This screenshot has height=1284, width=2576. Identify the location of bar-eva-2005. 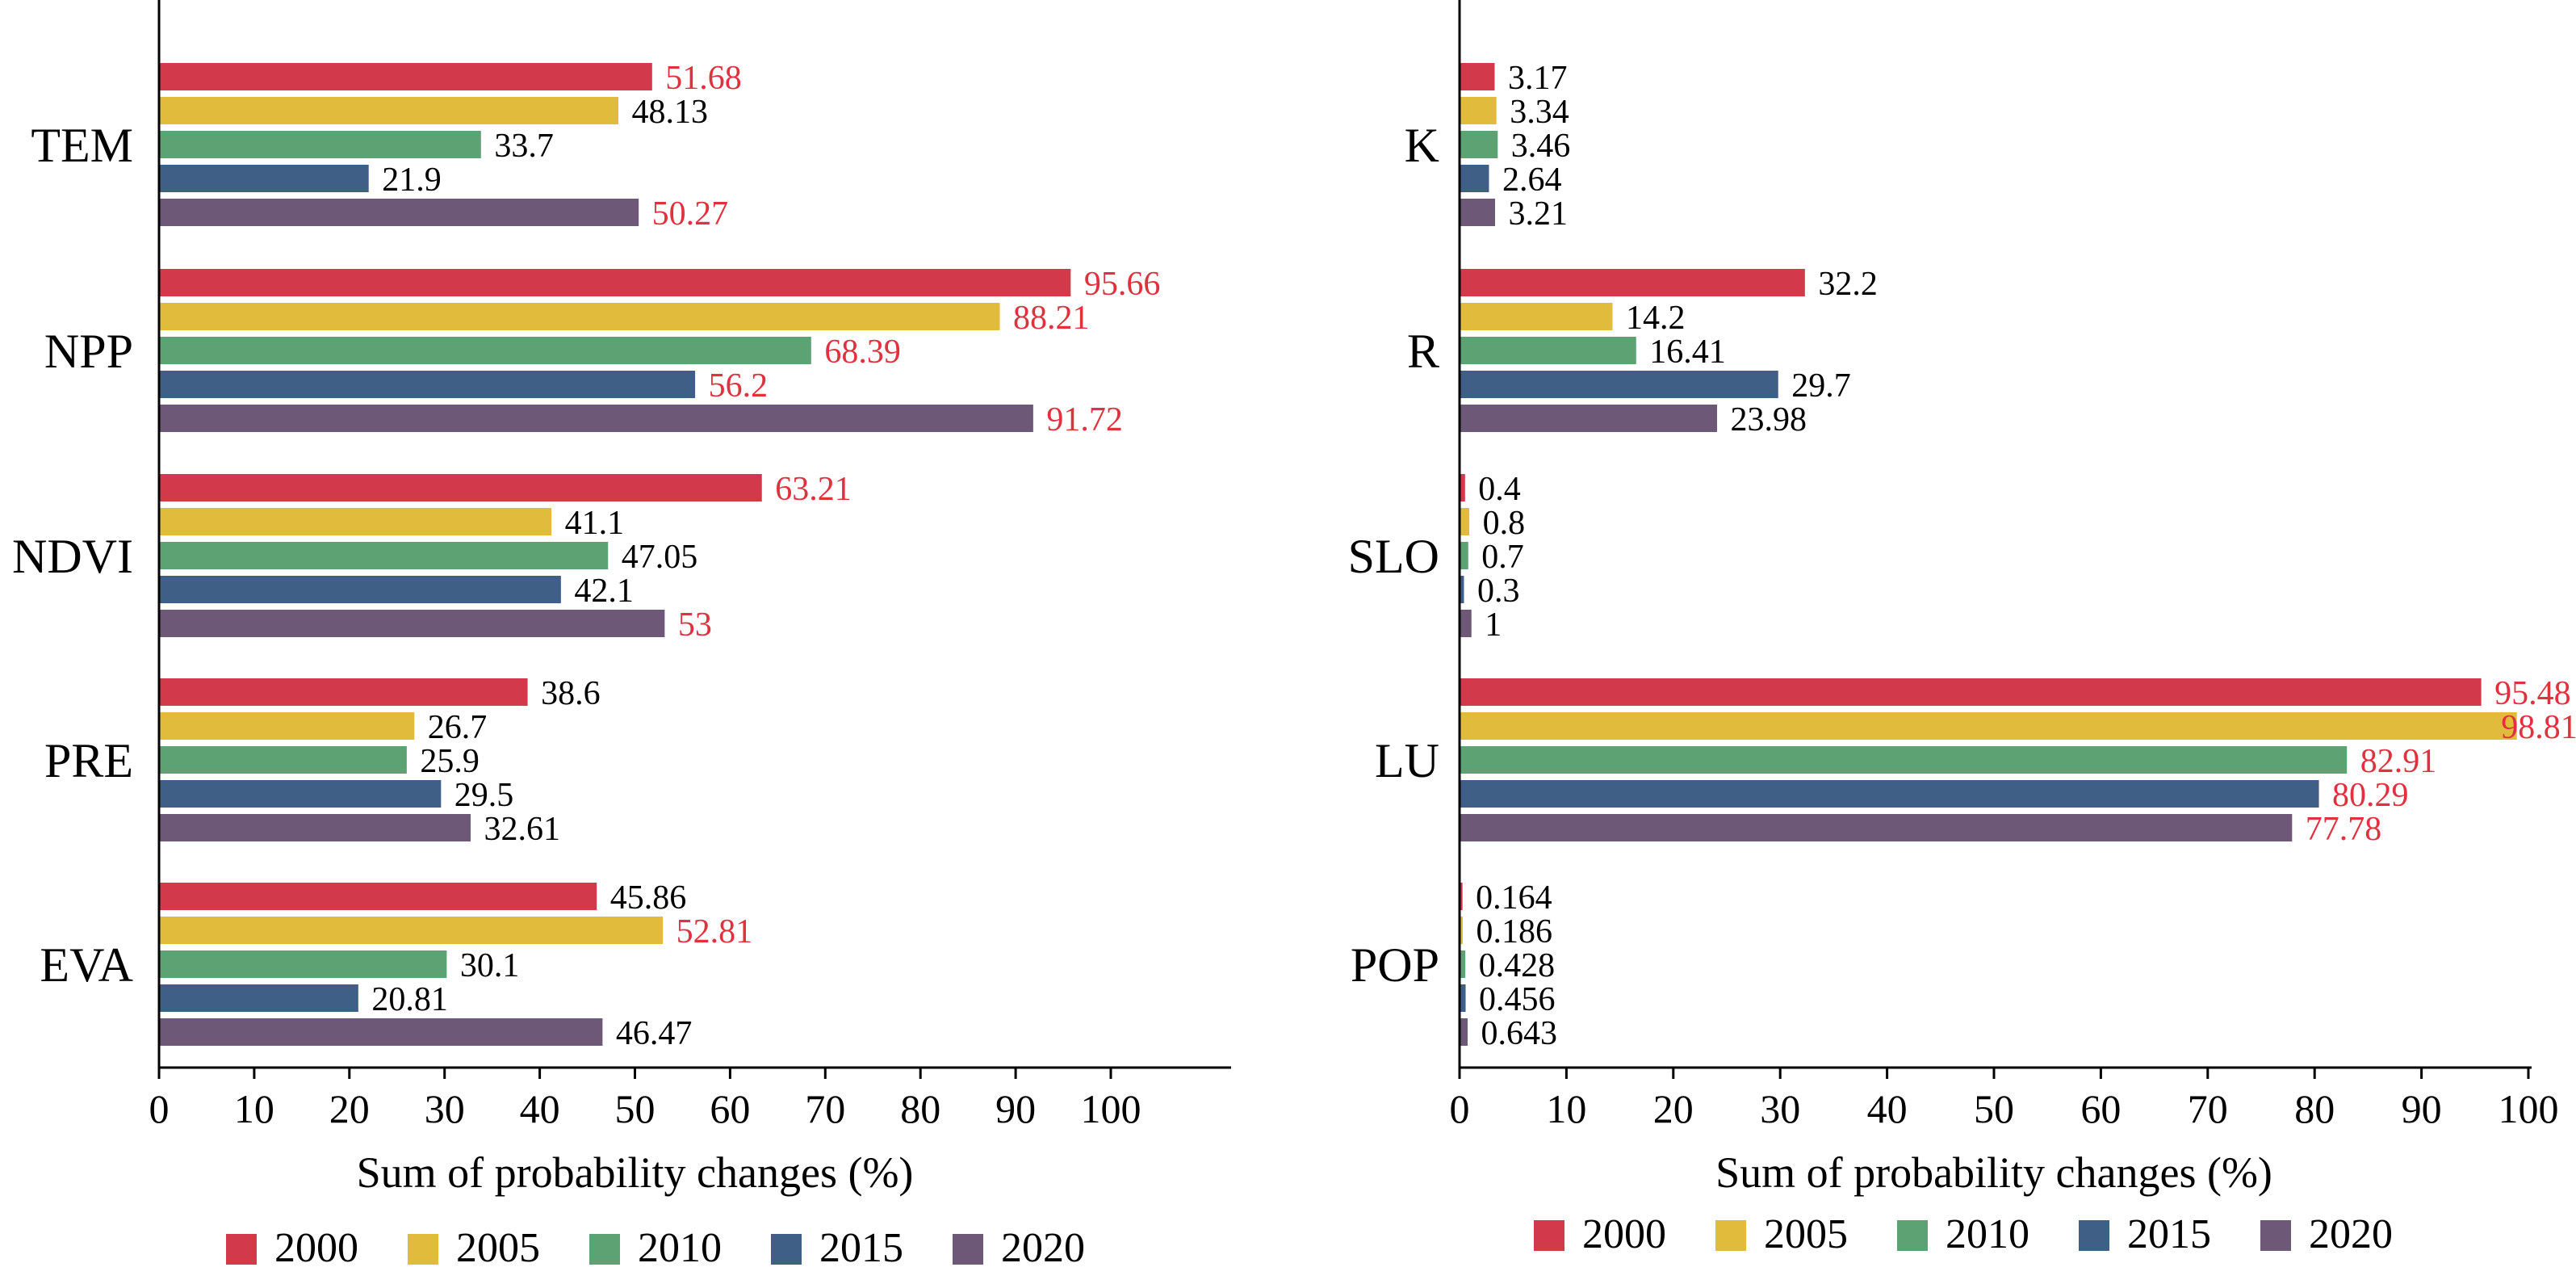
(412, 931).